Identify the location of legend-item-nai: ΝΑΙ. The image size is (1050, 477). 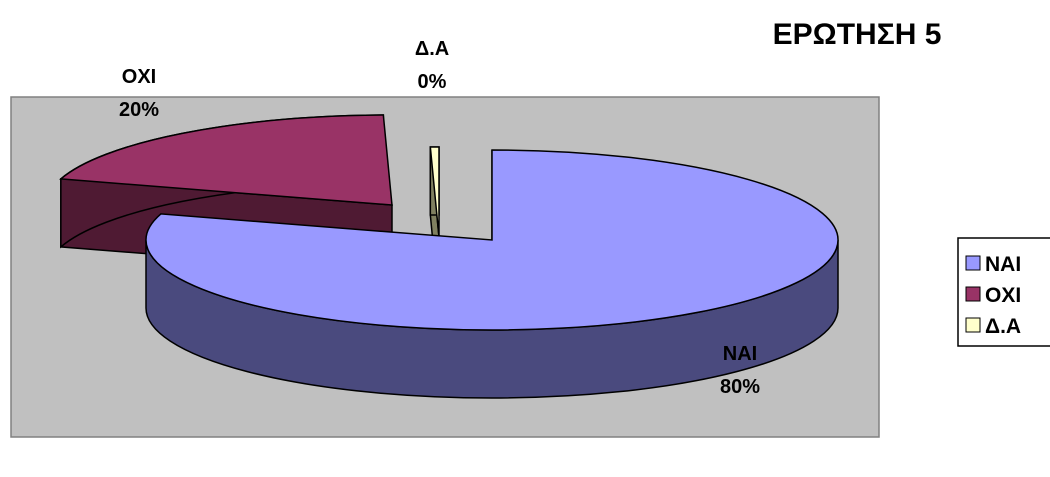
(993, 264).